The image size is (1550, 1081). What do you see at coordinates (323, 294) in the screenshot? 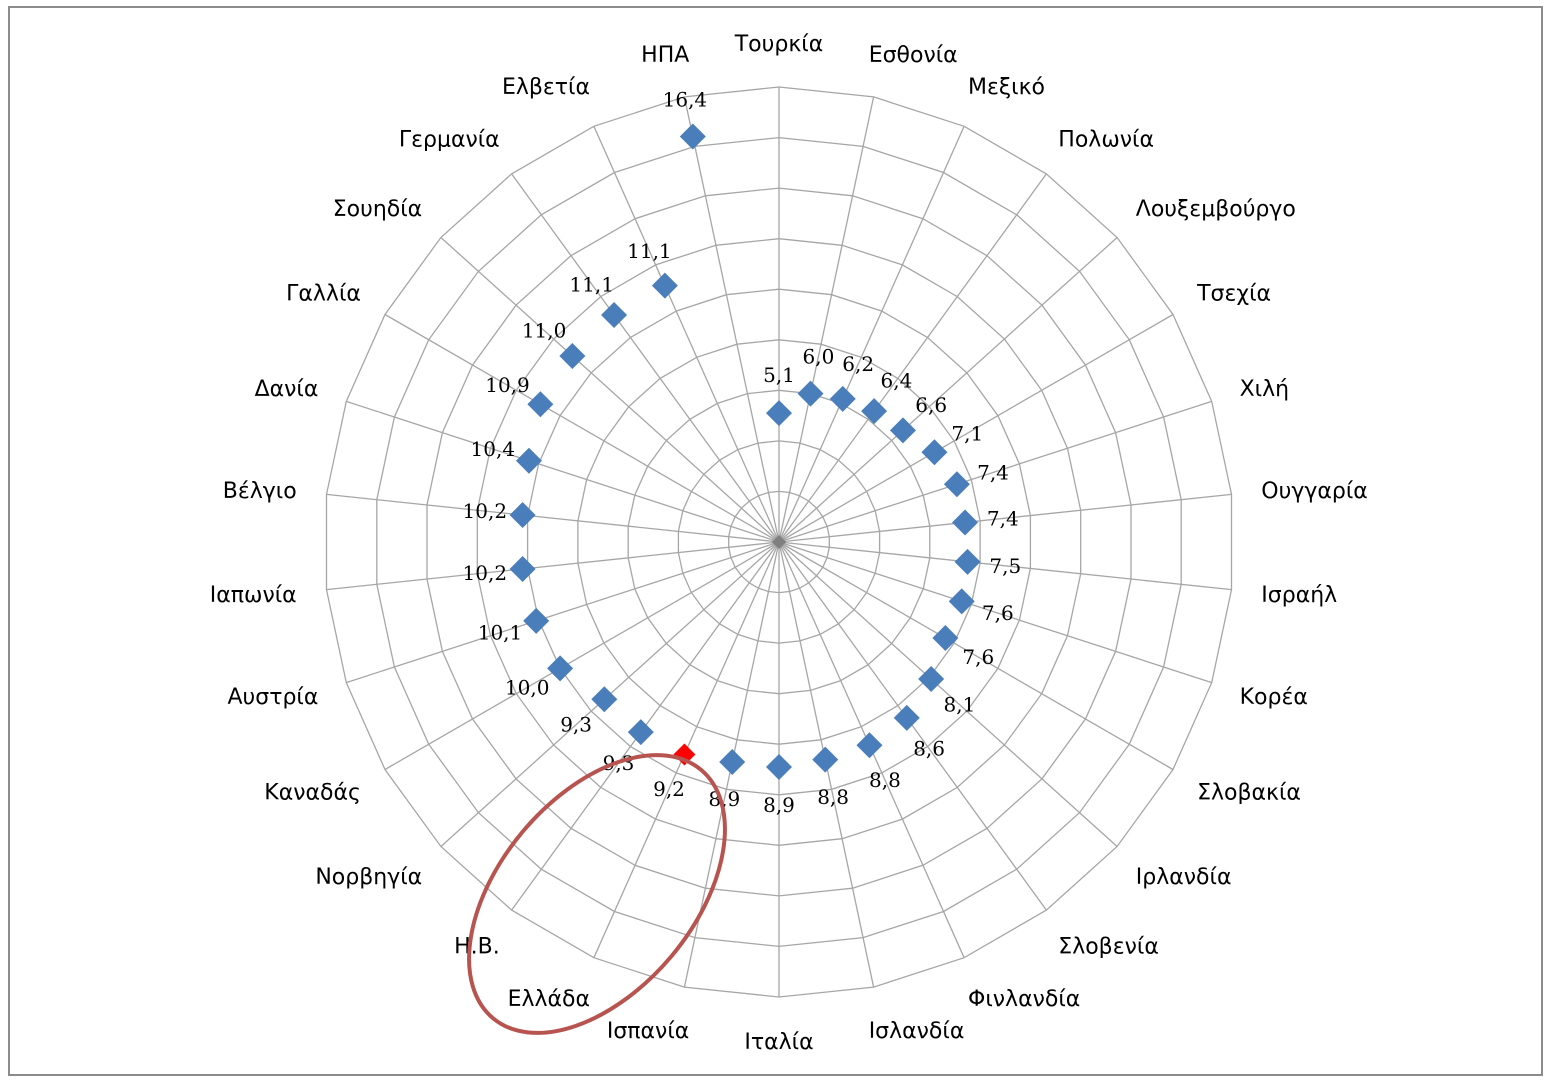
I see `category-label: Γαλλία` at bounding box center [323, 294].